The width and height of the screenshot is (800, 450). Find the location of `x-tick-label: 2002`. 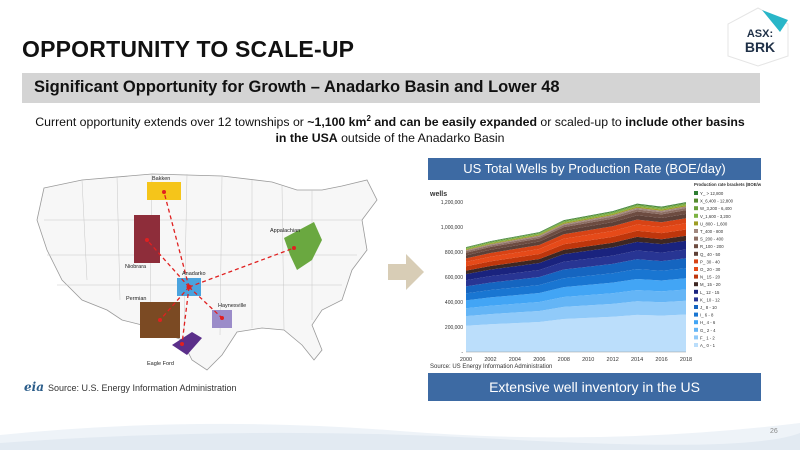

x-tick-label: 2002 is located at coordinates (490, 360).